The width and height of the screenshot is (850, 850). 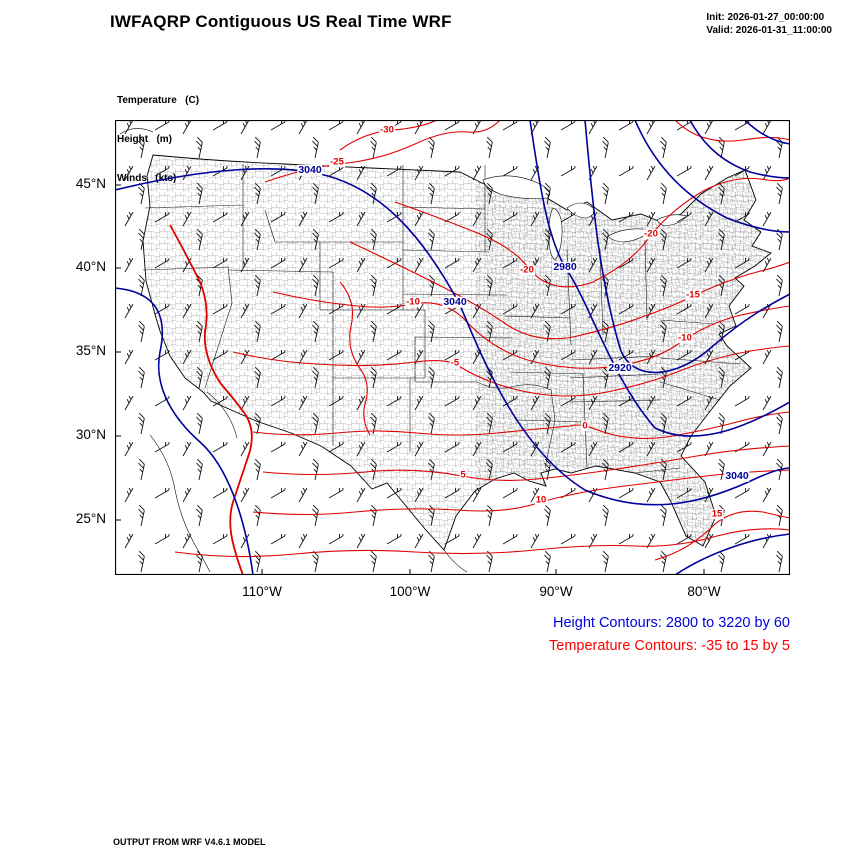 What do you see at coordinates (463, 475) in the screenshot?
I see `temp-contour-label: 5` at bounding box center [463, 475].